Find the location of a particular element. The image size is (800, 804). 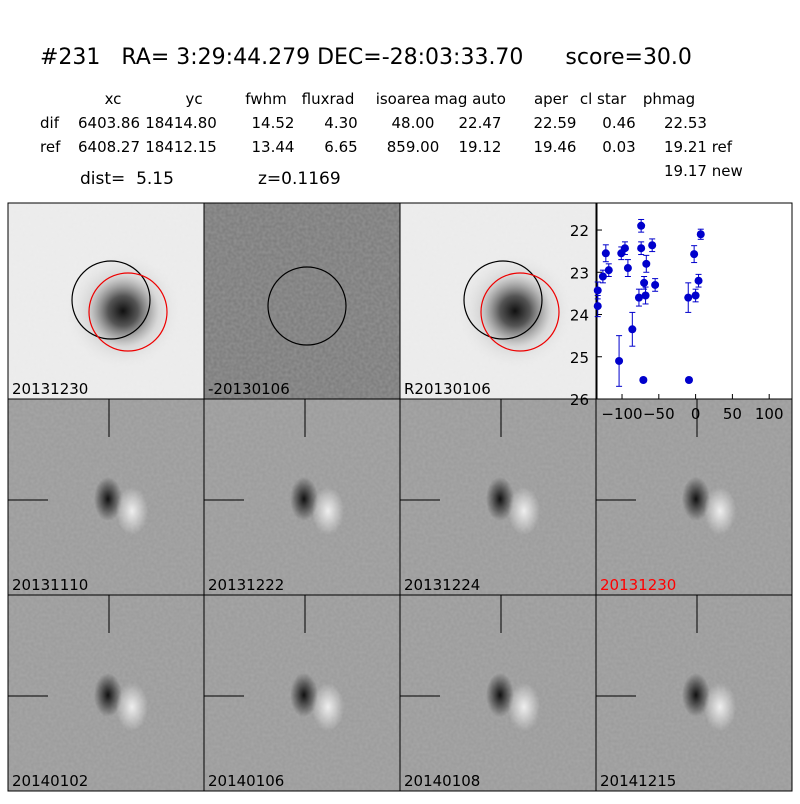

panel-label: 20140108 is located at coordinates (442, 781).